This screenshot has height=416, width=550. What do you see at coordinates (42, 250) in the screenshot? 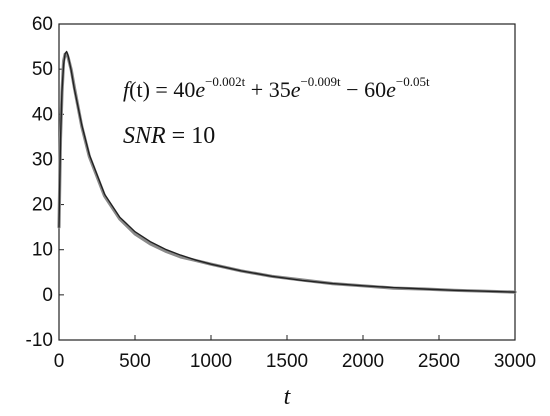
I see `y-tick-label: 10` at bounding box center [42, 250].